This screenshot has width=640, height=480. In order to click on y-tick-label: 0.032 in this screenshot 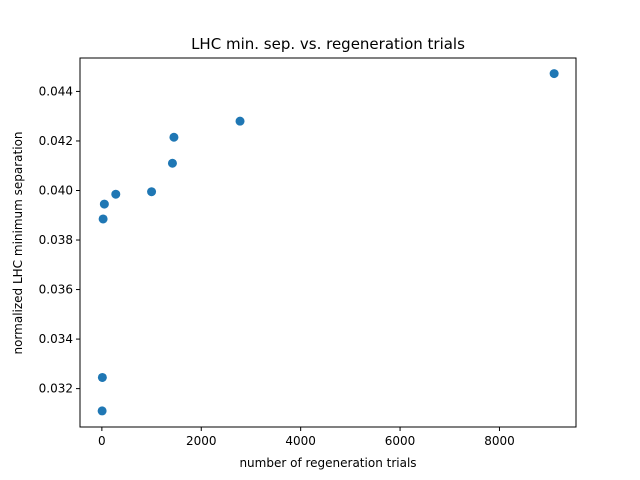, I will do `click(56, 389)`.